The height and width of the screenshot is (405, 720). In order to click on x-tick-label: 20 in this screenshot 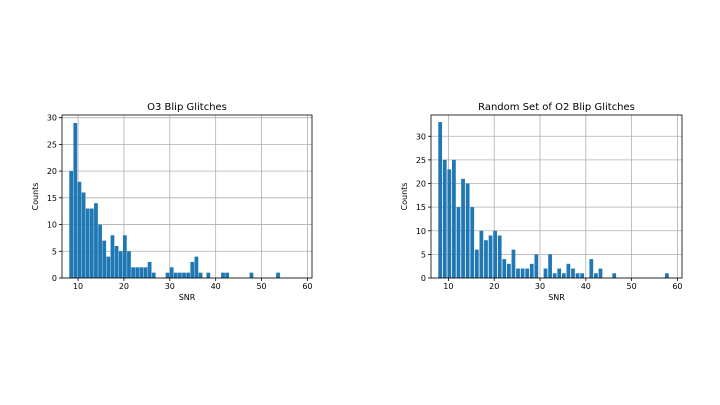, I will do `click(124, 286)`.